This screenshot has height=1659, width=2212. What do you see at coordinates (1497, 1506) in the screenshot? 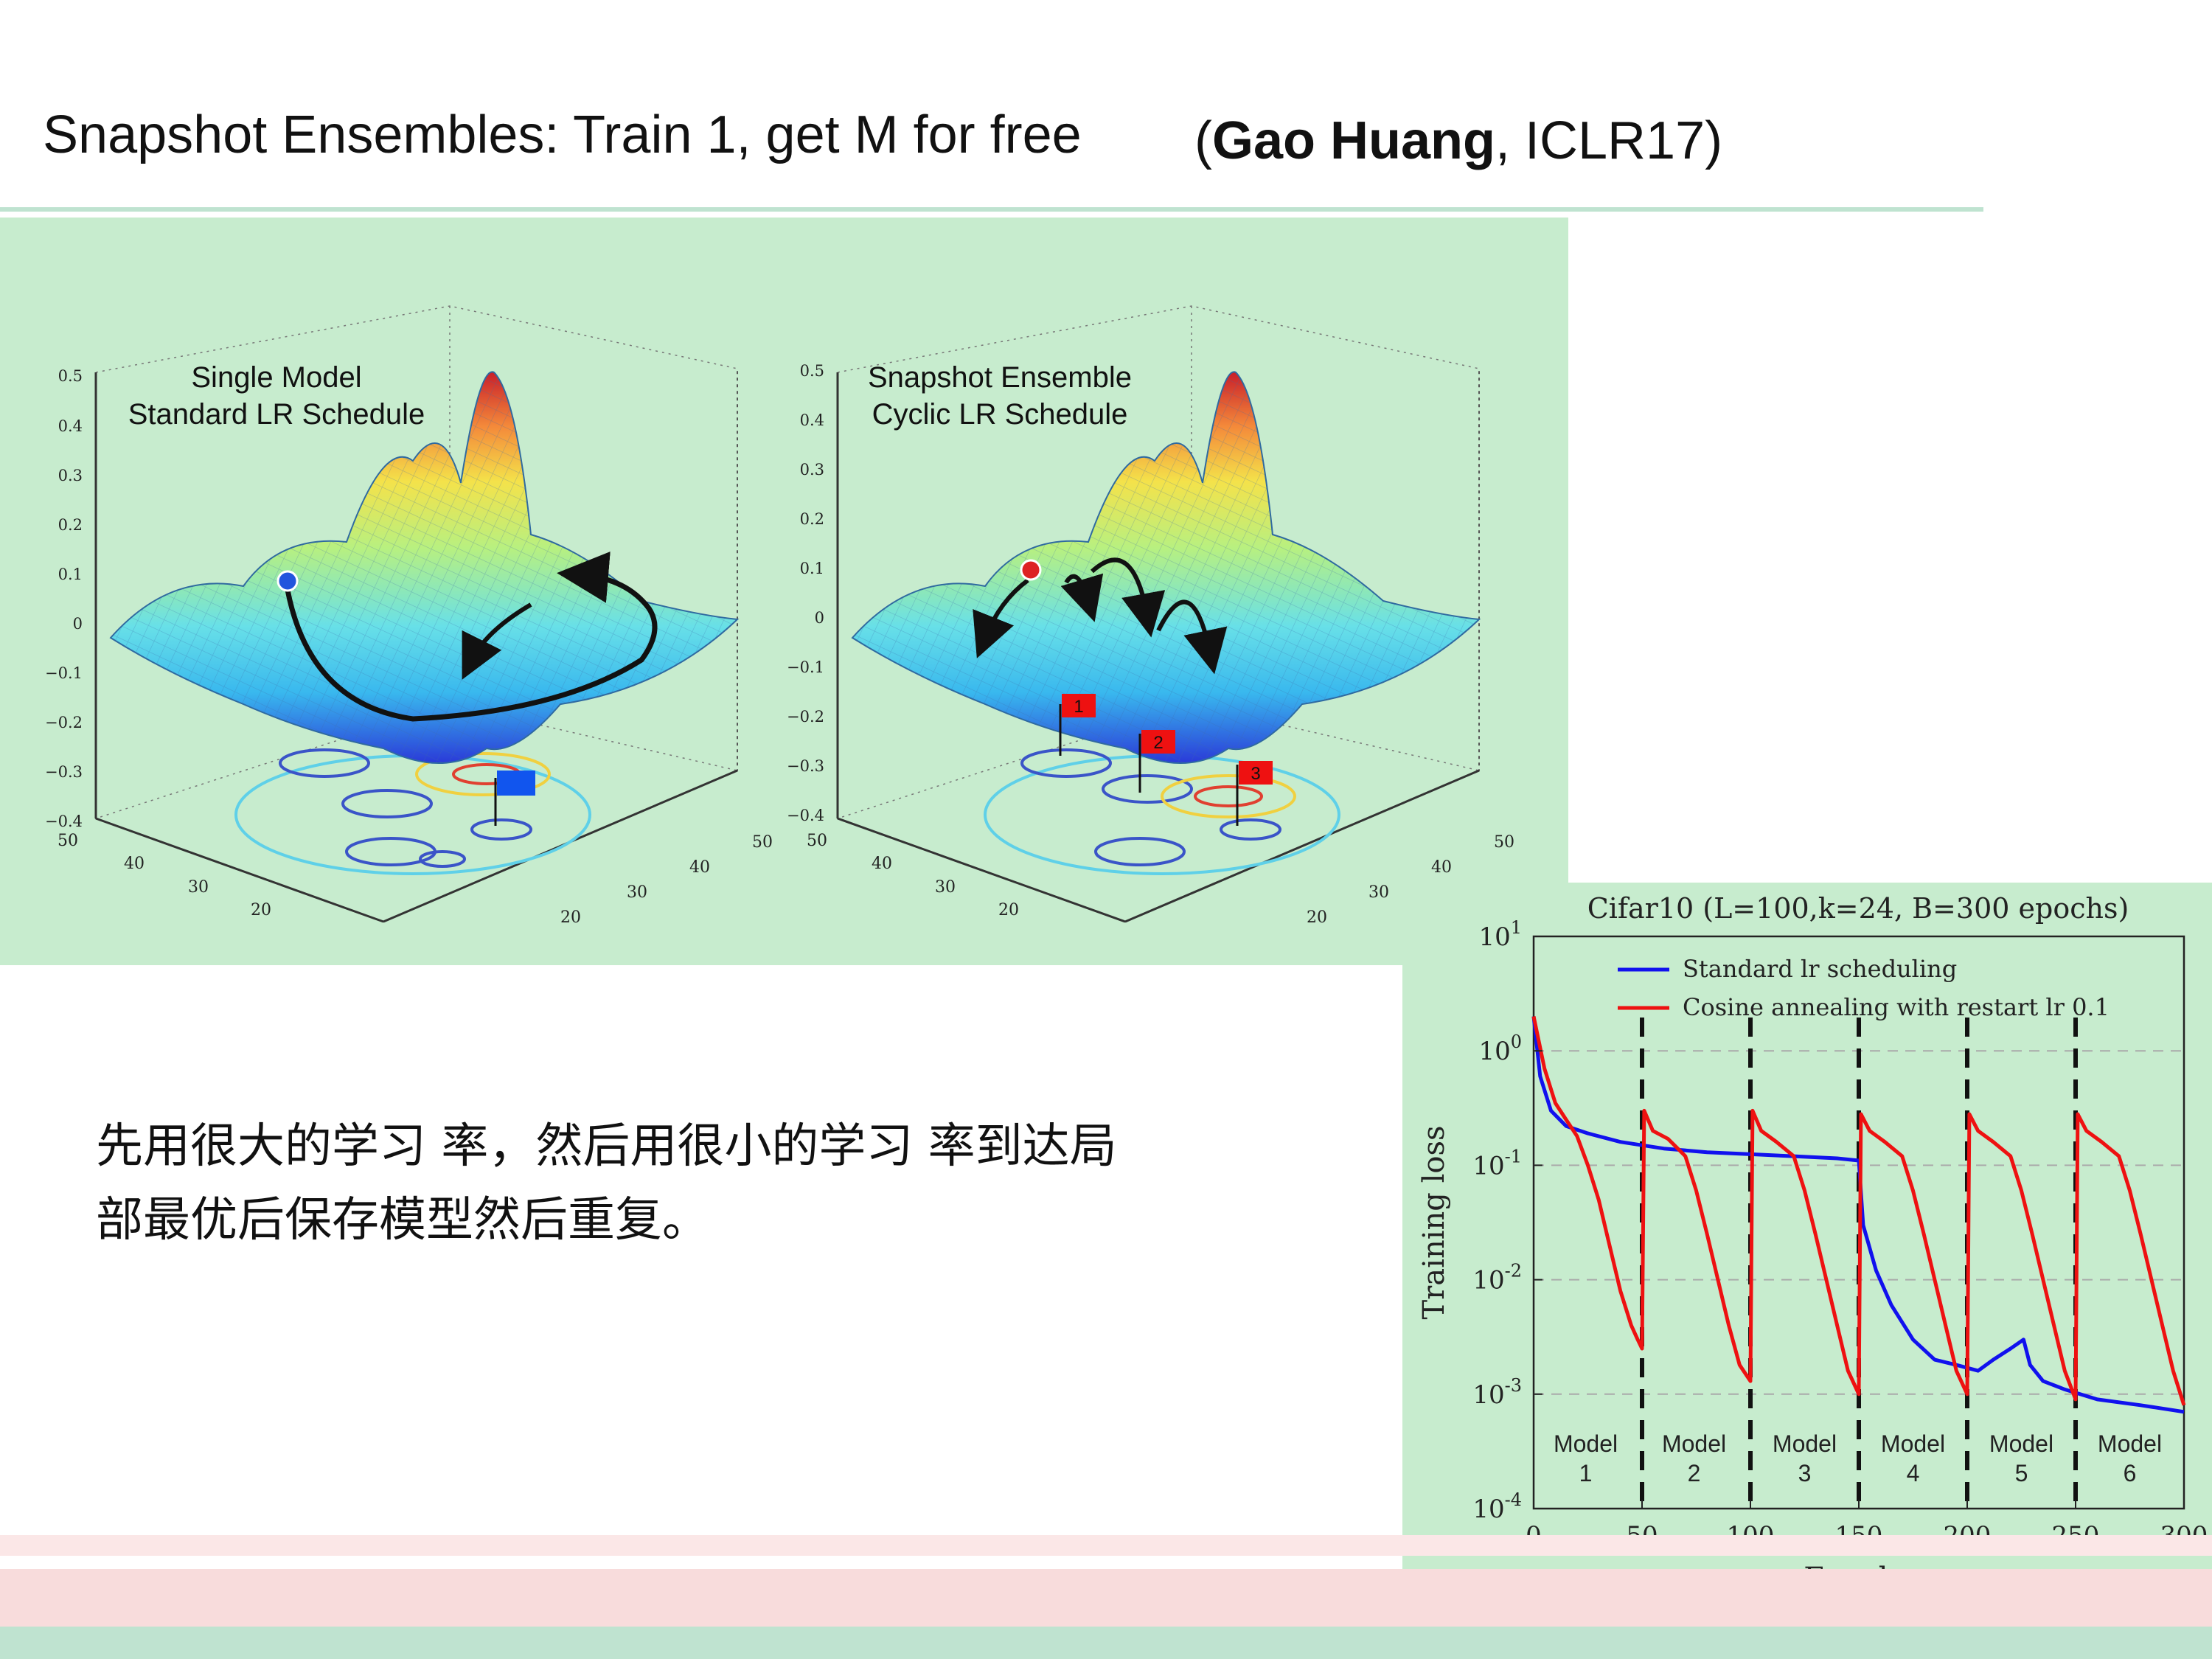
I see `y-tick-label: 10⁻⁴` at bounding box center [1497, 1506].